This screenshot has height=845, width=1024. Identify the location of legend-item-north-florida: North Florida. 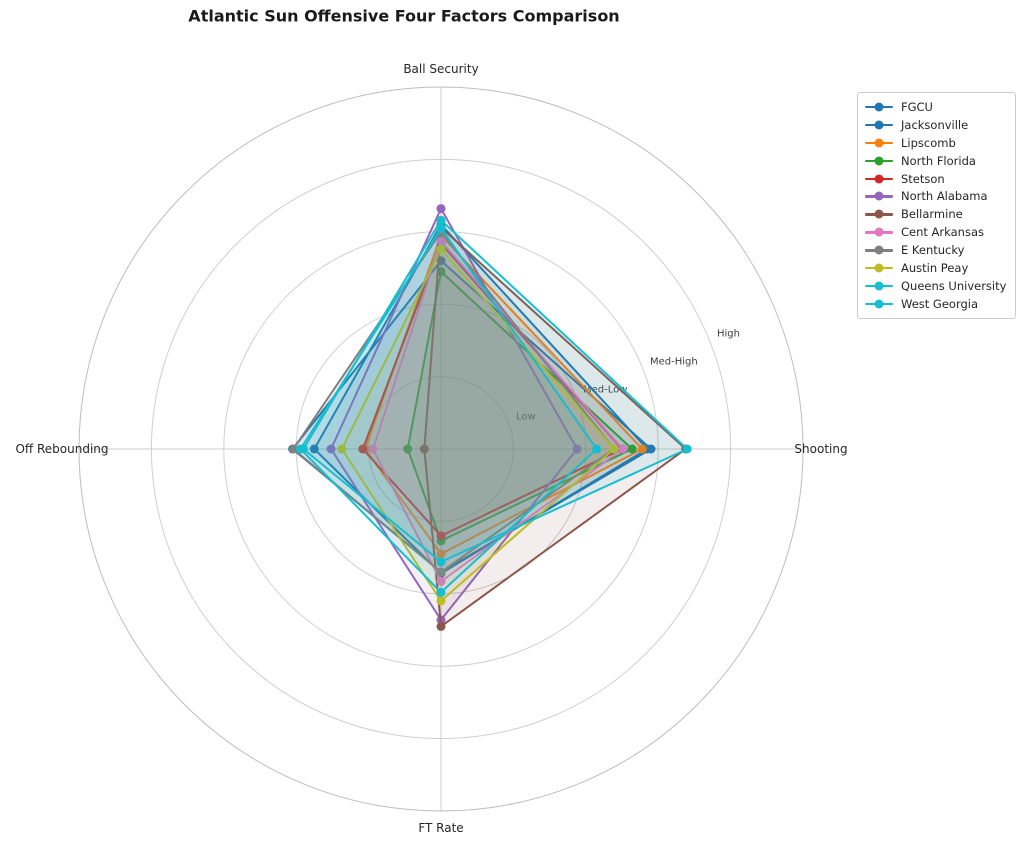
(936, 161).